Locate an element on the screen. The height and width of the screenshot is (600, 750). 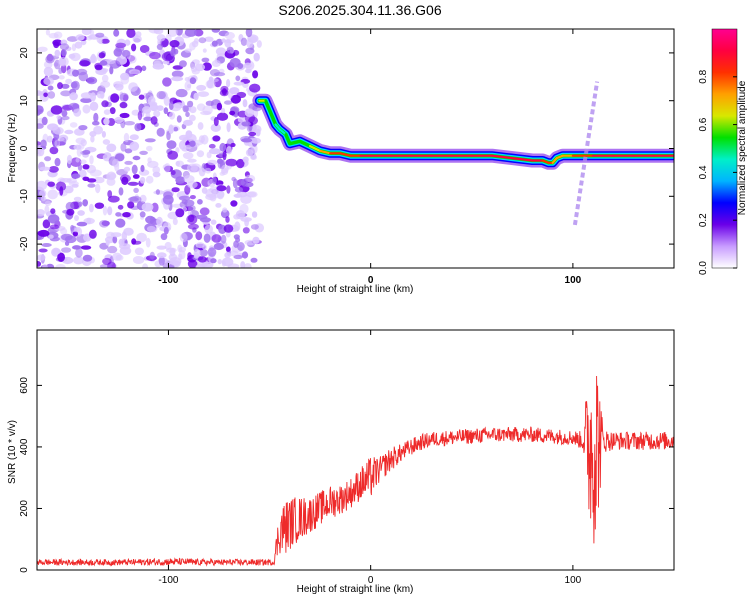
page-title: S206.2025.304.11.36.G06 is located at coordinates (360, 10).